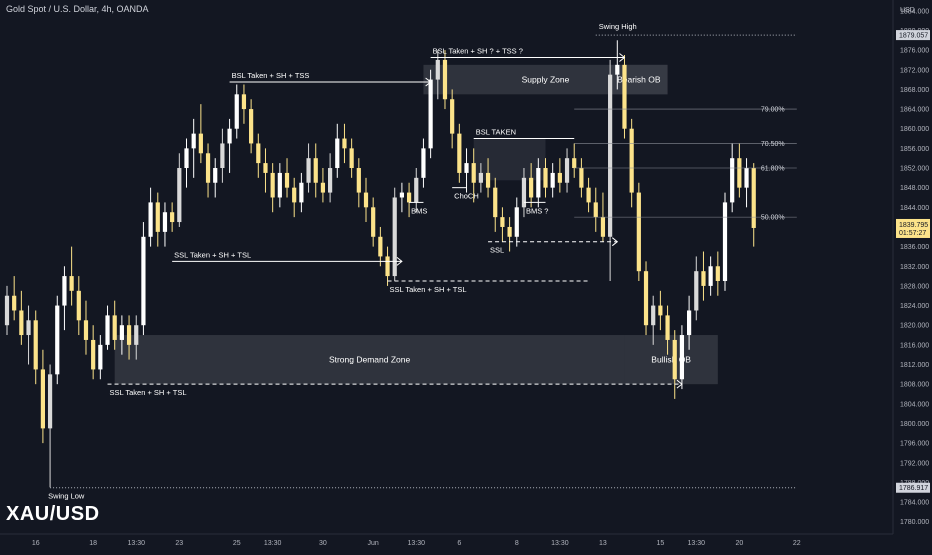 This screenshot has width=932, height=555. What do you see at coordinates (671, 360) in the screenshot?
I see `zone-label: Bullish OB` at bounding box center [671, 360].